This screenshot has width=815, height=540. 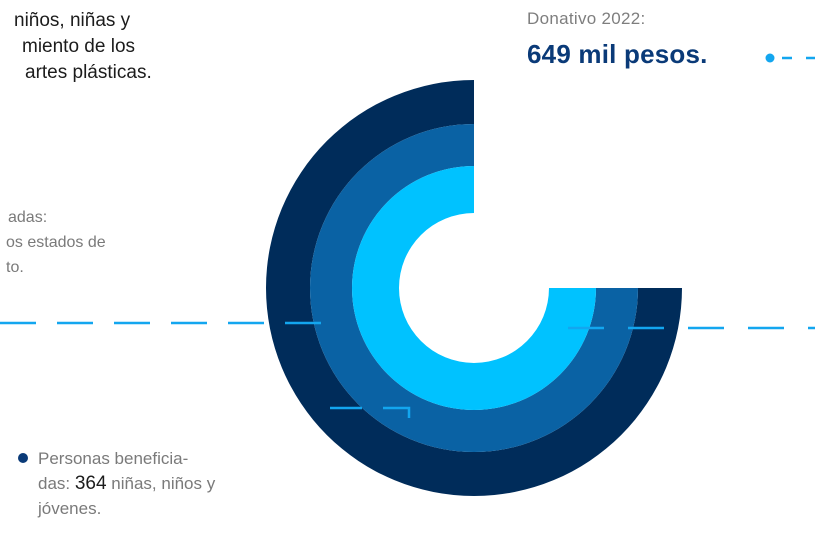 I want to click on beneficiaries-das: das:, so click(x=56, y=483).